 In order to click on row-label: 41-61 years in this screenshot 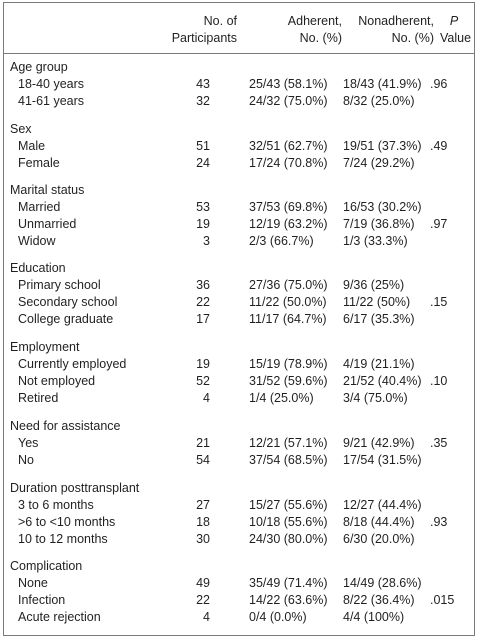, I will do `click(51, 101)`.